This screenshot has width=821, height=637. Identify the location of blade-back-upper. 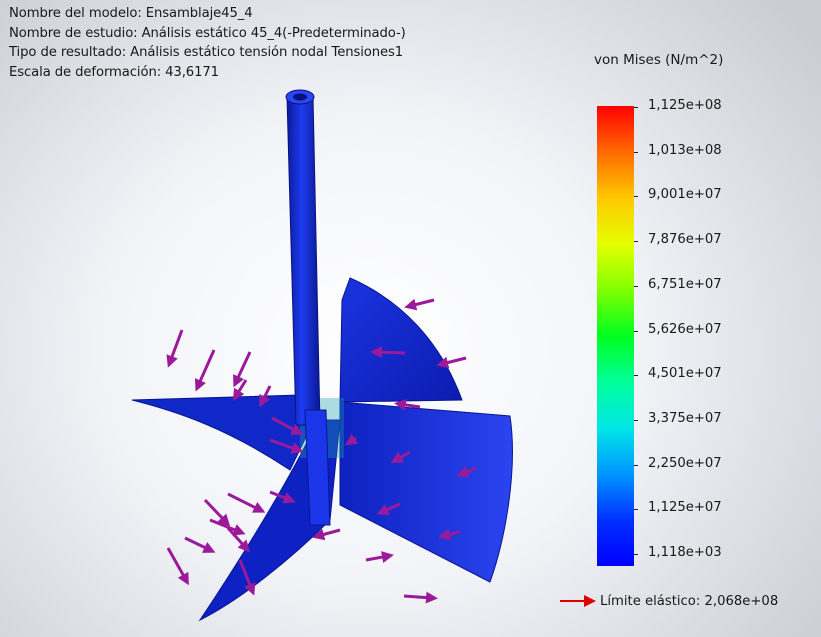
(401, 340).